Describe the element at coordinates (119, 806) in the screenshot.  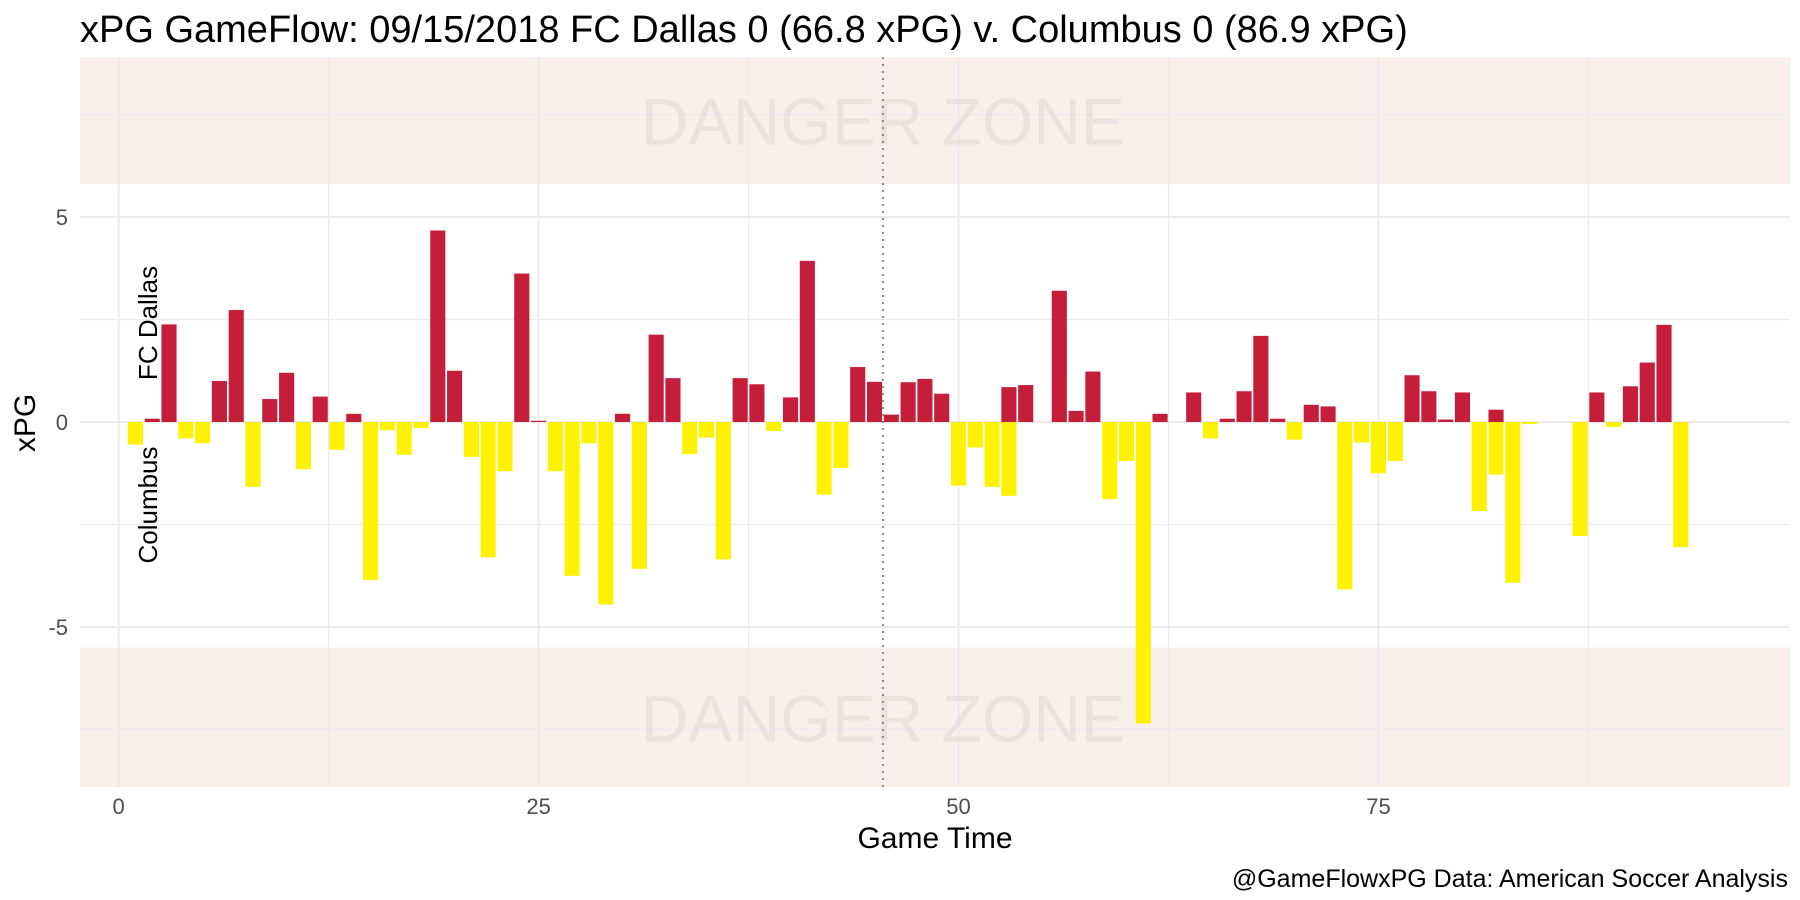
I see `x-tick-label: 0` at that location.